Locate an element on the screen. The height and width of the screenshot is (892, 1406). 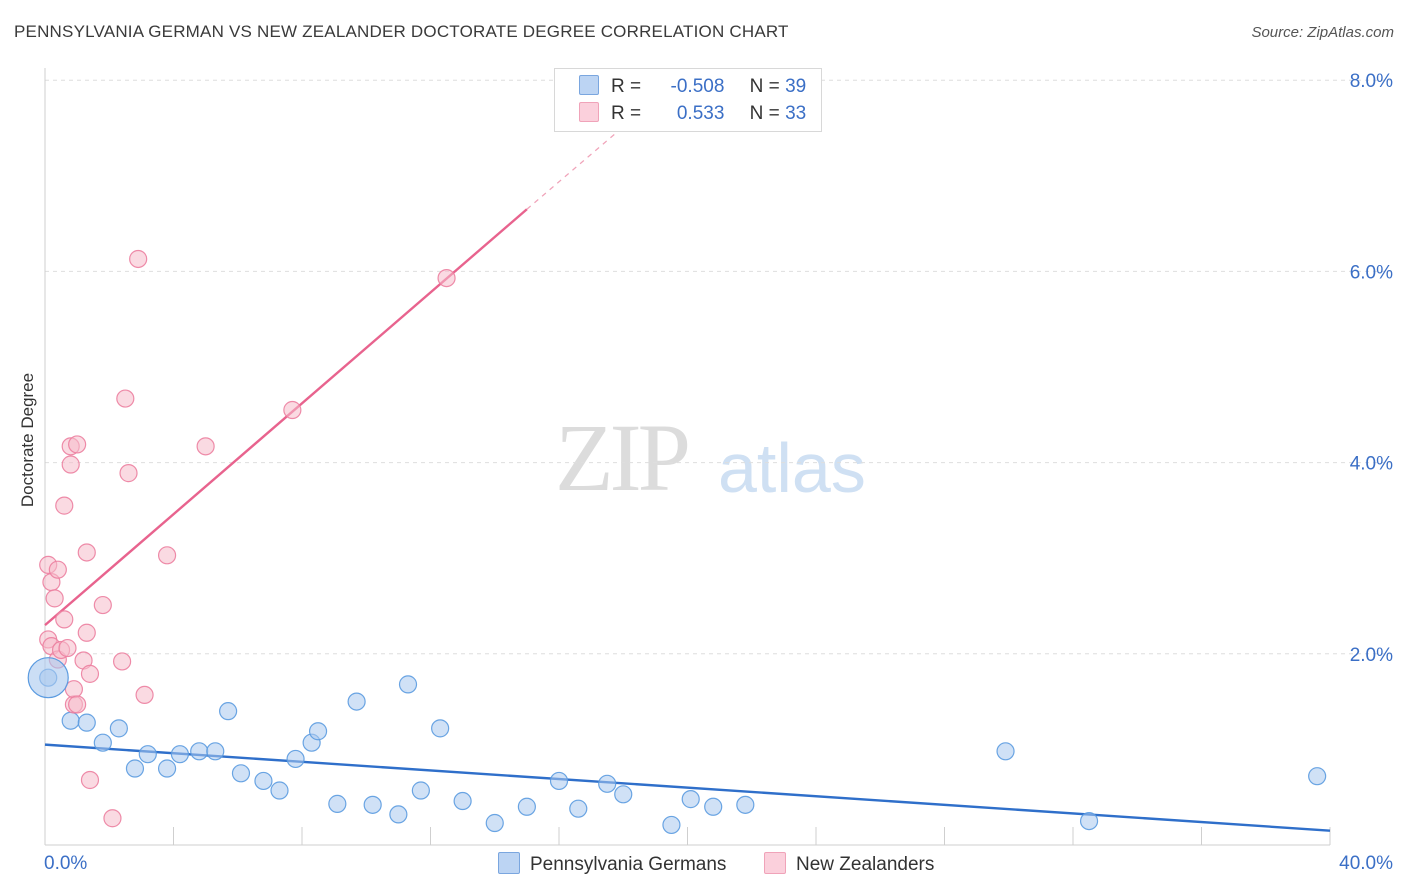
legend: Pennsylvania Germans New Zealanders is located at coordinates (703, 865).